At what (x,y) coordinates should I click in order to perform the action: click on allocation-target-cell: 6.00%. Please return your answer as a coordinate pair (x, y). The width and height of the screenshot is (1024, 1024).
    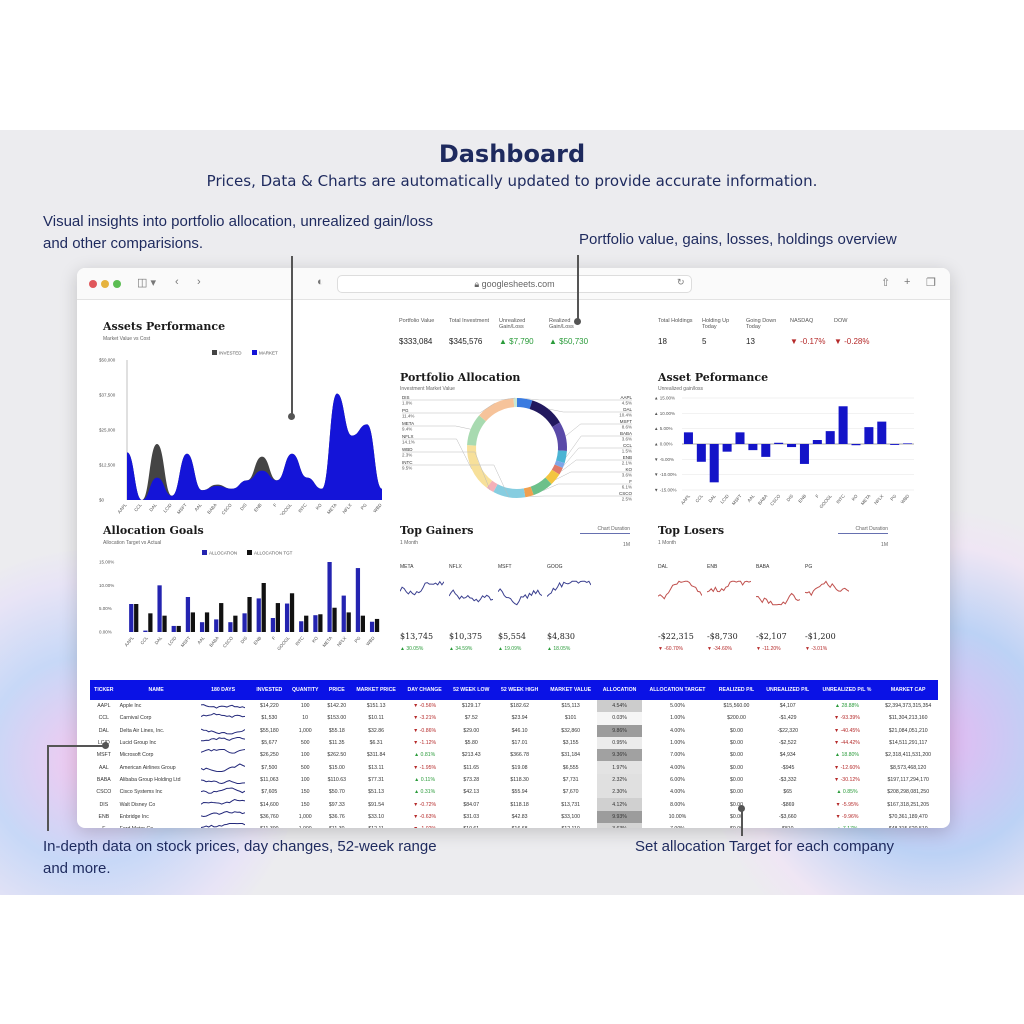
    Looking at the image, I should click on (677, 779).